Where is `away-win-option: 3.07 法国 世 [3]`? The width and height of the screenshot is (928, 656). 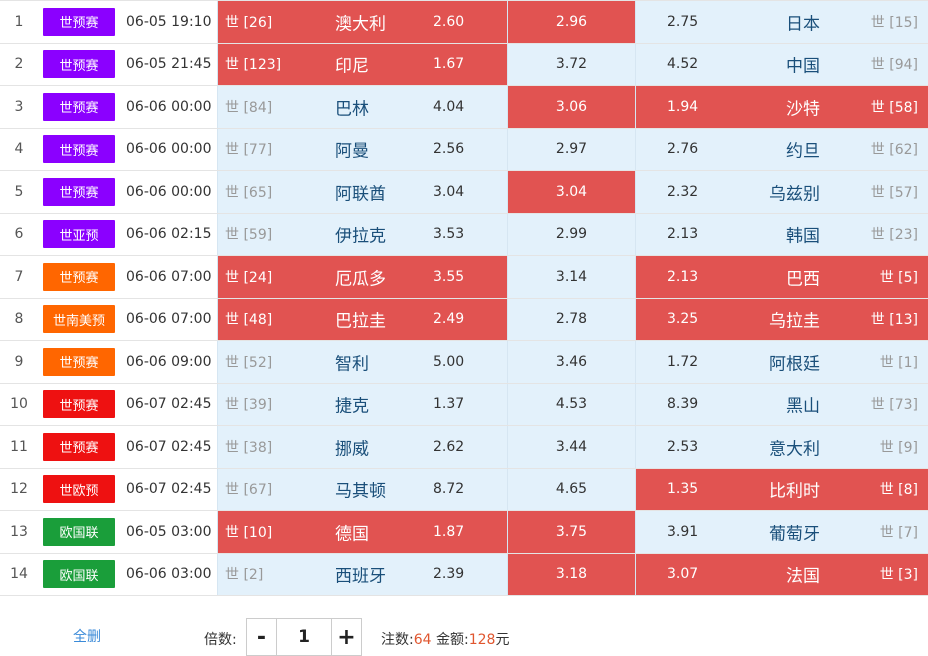 away-win-option: 3.07 法国 世 [3] is located at coordinates (781, 574).